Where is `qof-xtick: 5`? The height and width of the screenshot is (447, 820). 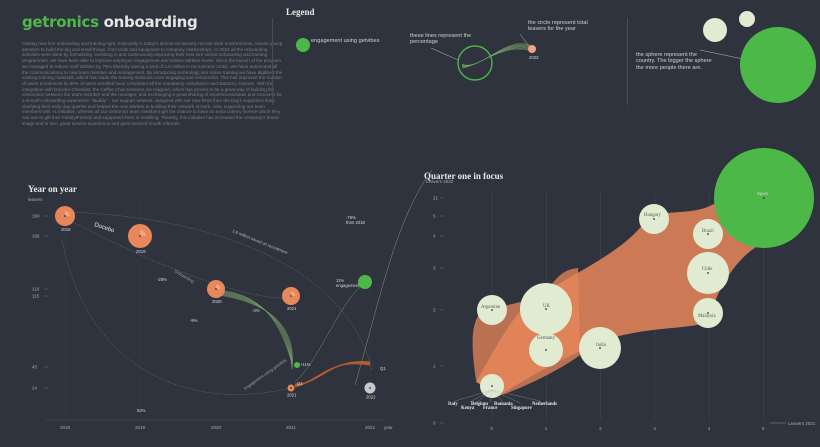 qof-xtick: 5 is located at coordinates (763, 428).